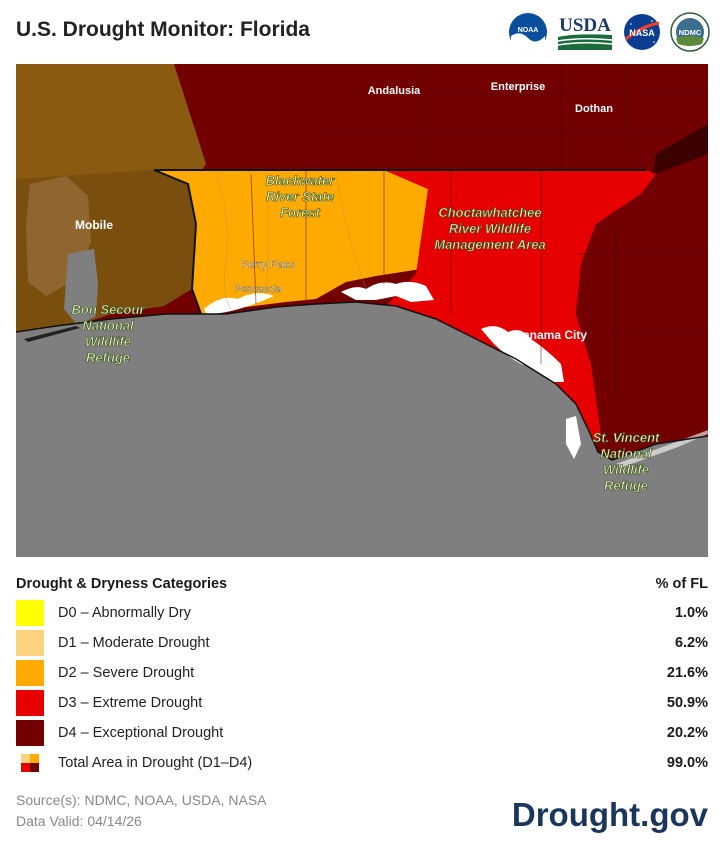  What do you see at coordinates (81, 287) in the screenshot?
I see `mobile-bay` at bounding box center [81, 287].